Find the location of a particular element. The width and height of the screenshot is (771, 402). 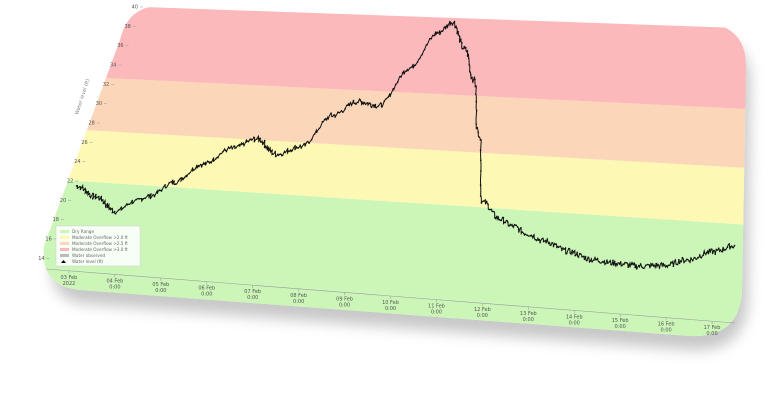

y-tick-label: 30 is located at coordinates (99, 104).